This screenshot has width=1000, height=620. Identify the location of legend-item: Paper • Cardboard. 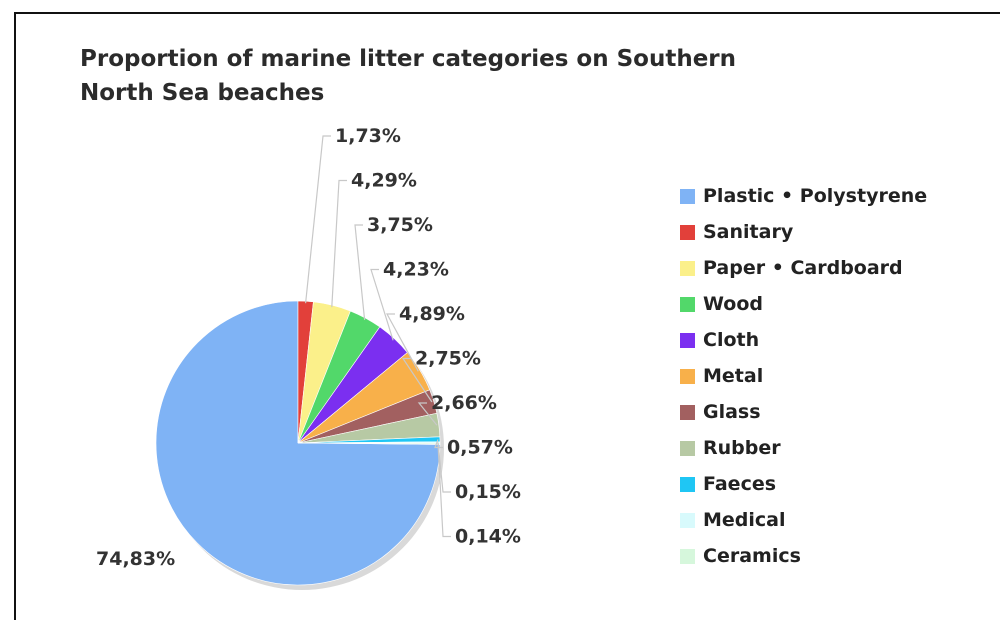
(803, 268).